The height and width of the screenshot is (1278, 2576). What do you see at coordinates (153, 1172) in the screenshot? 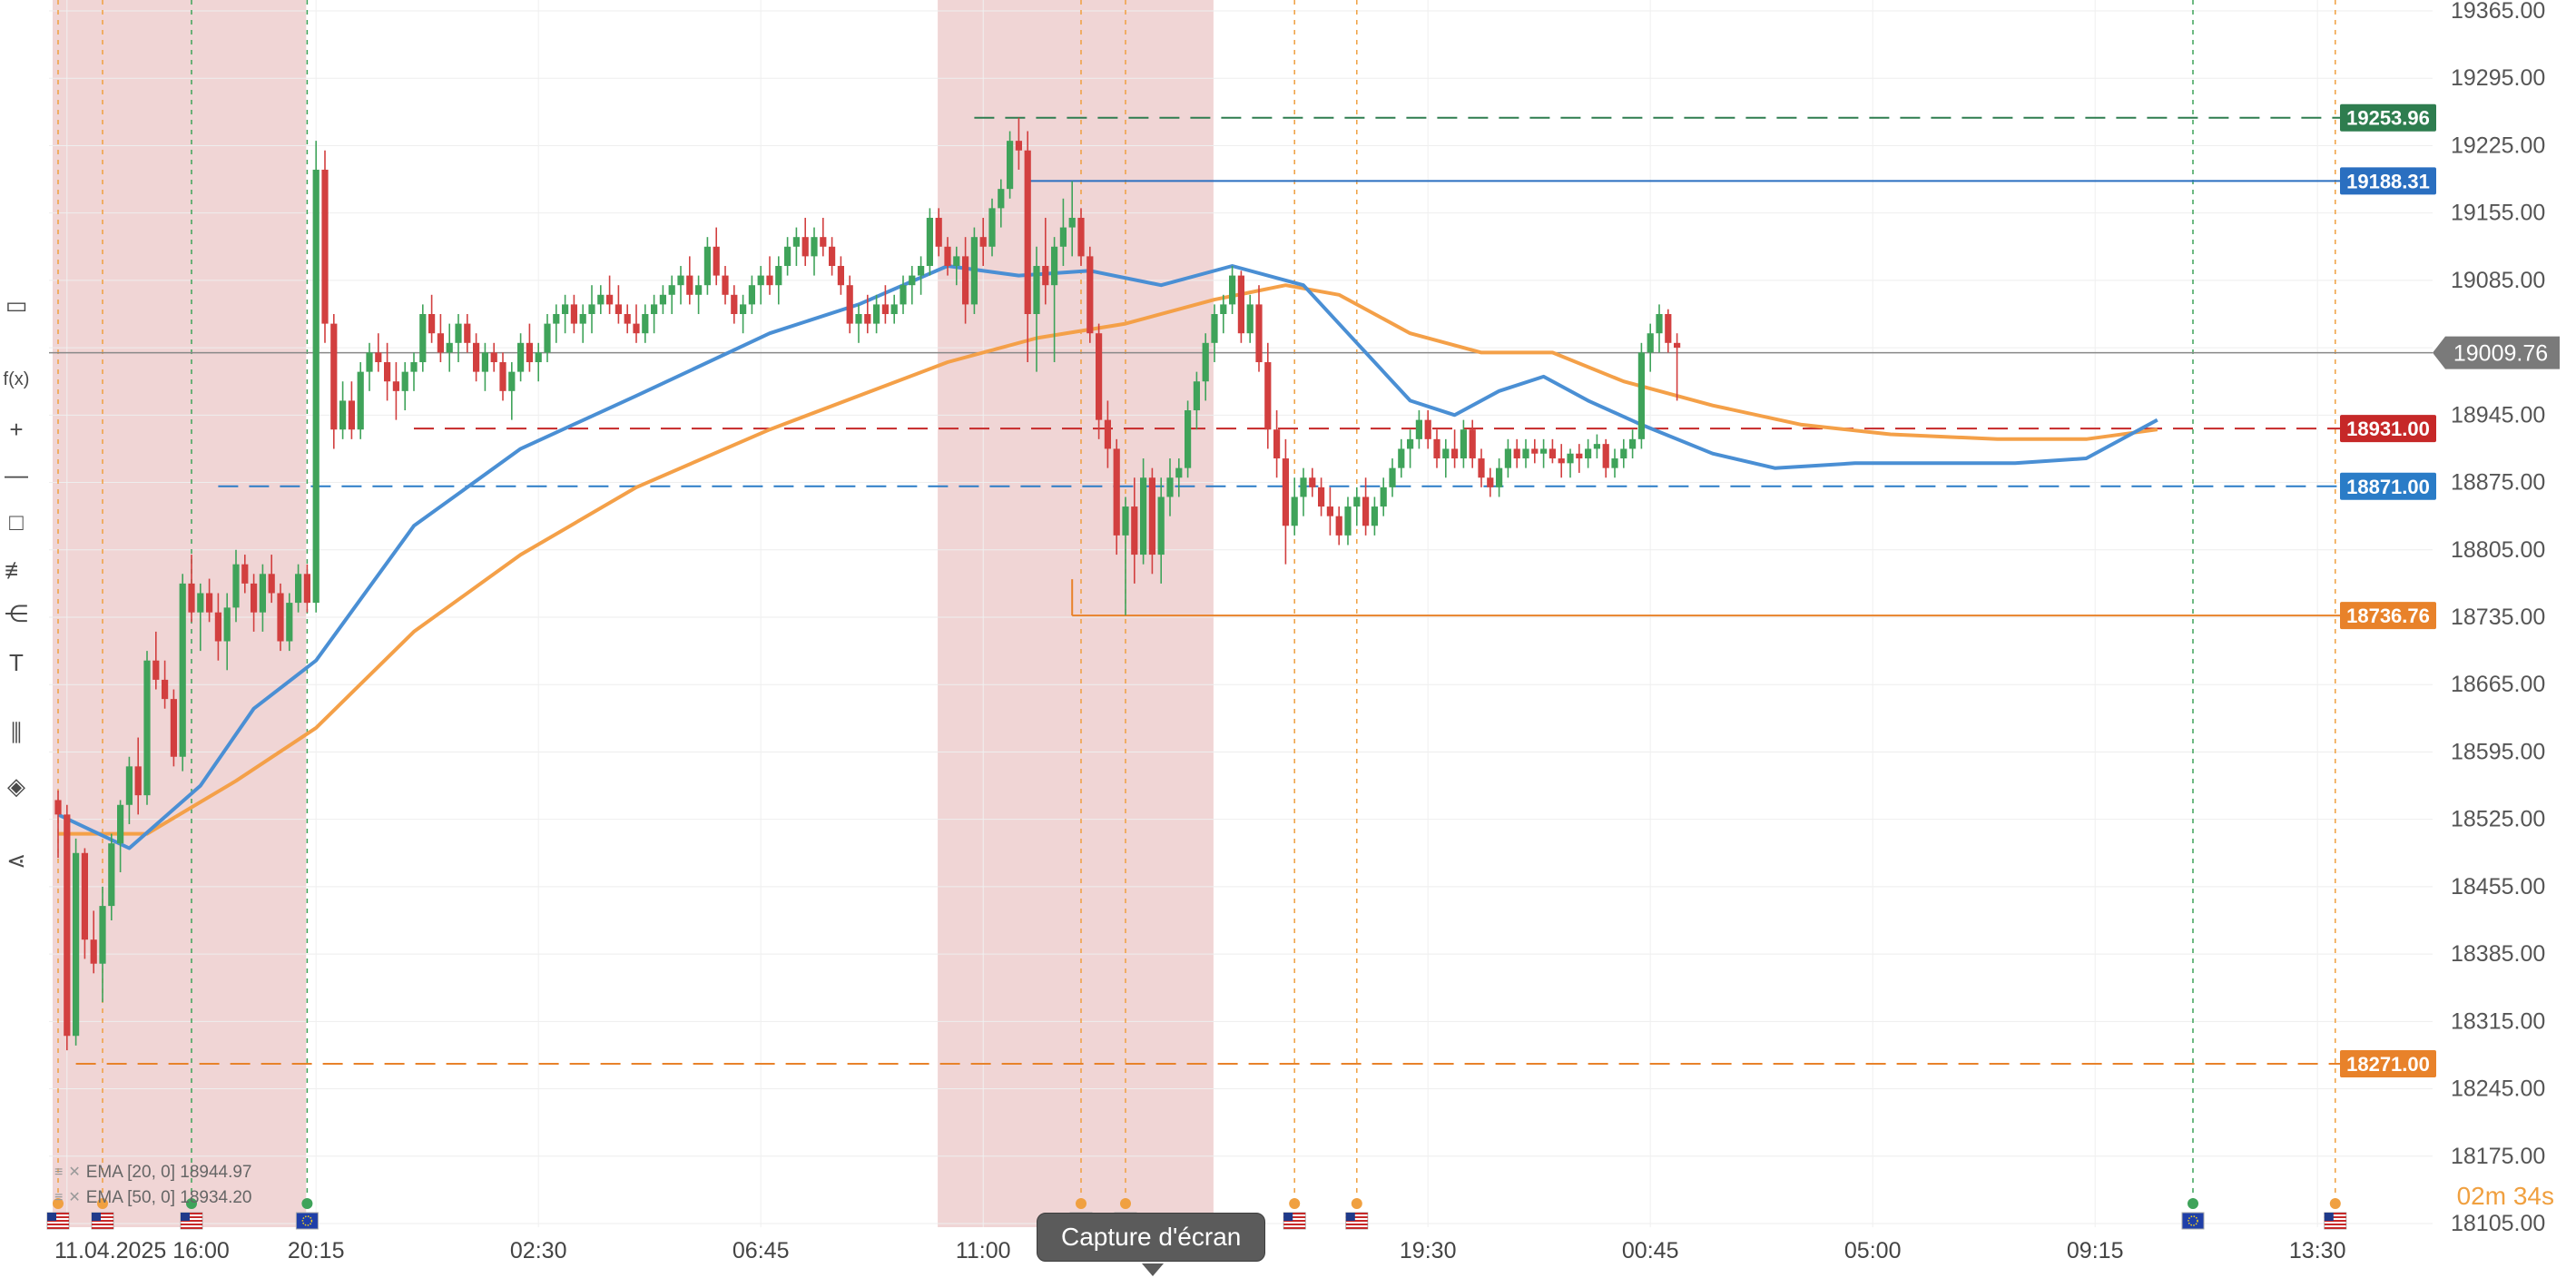
I see `legend-ema20: ≡ ✕ EMA [20, 0] 18944.97` at bounding box center [153, 1172].